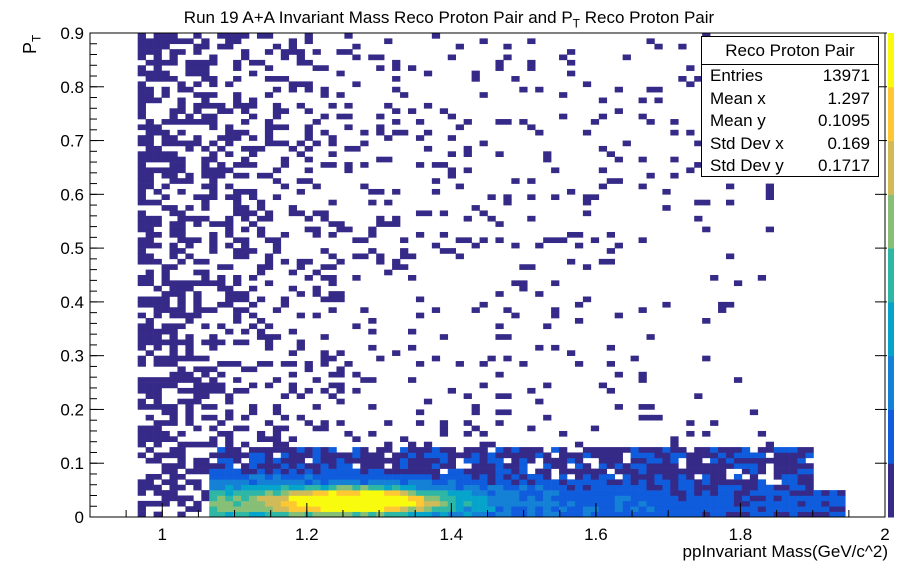 This screenshot has height=576, width=898. What do you see at coordinates (72, 194) in the screenshot?
I see `y-tick-label: 0.6` at bounding box center [72, 194].